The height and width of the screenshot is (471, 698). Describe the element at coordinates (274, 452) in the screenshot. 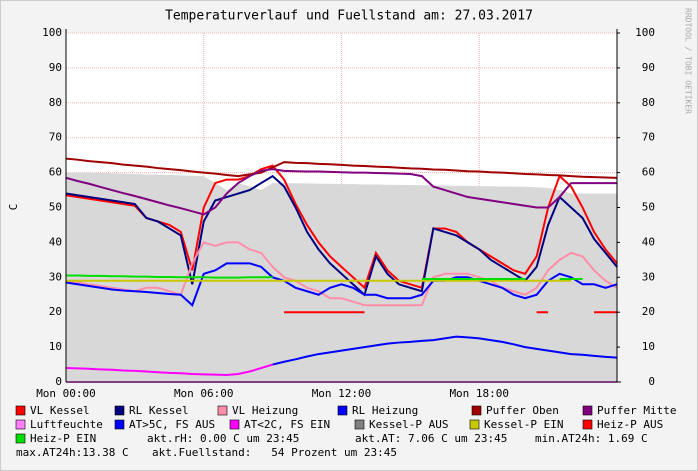

I see `info-text: akt.Fuellstand: 54 Prozent um 23:45` at that location.